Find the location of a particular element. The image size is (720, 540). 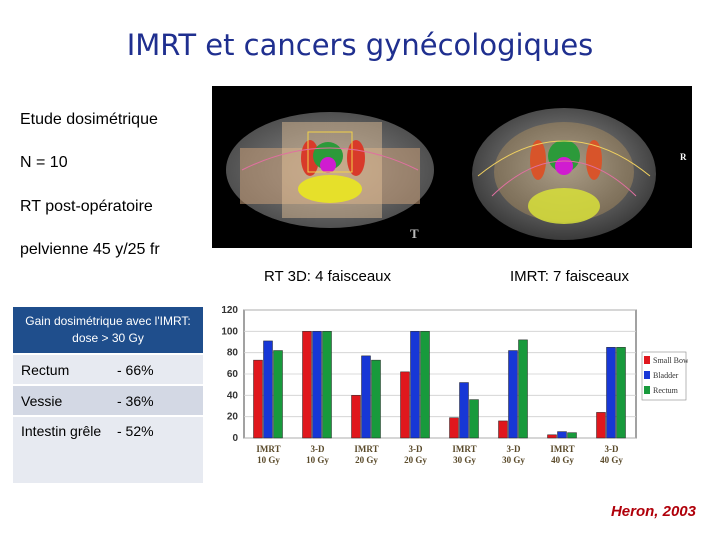

table-row: Rectum - 66% is located at coordinates (108, 370).